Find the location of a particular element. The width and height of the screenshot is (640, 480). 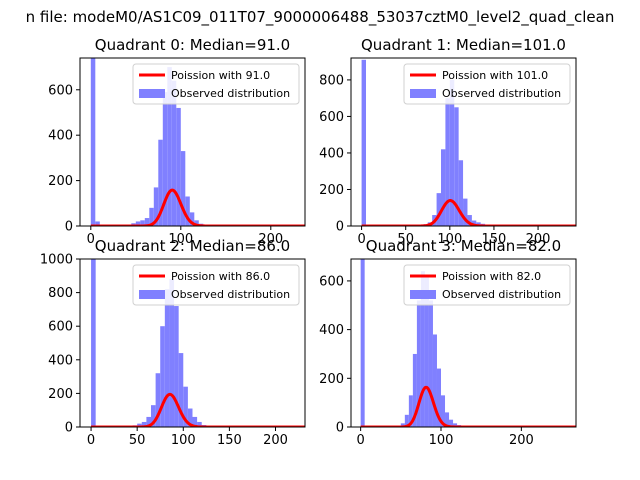

legend: Poission with 86.0 Observed distribution is located at coordinates (216, 285).